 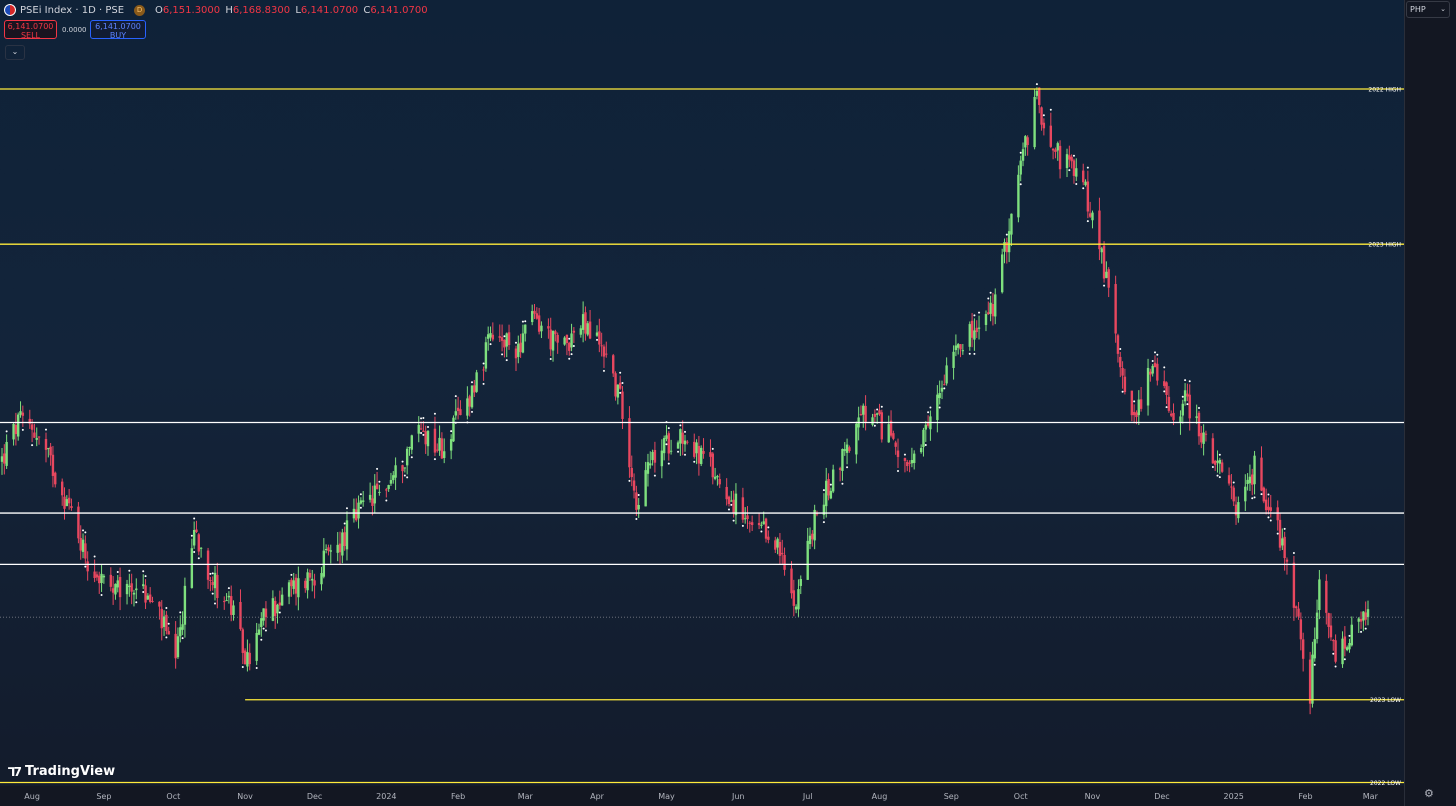 What do you see at coordinates (118, 30) in the screenshot?
I see `buy-button: 6,141.0700 BUY` at bounding box center [118, 30].